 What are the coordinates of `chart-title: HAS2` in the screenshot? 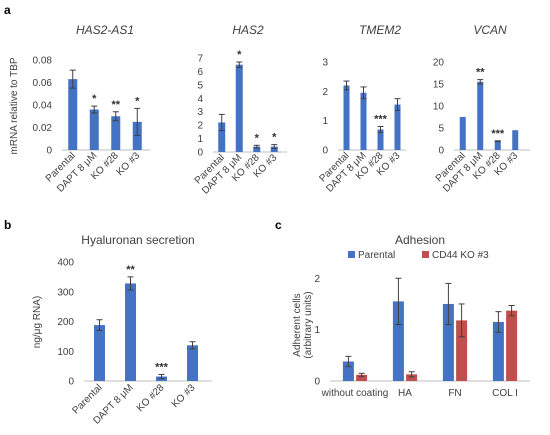 It's located at (248, 30).